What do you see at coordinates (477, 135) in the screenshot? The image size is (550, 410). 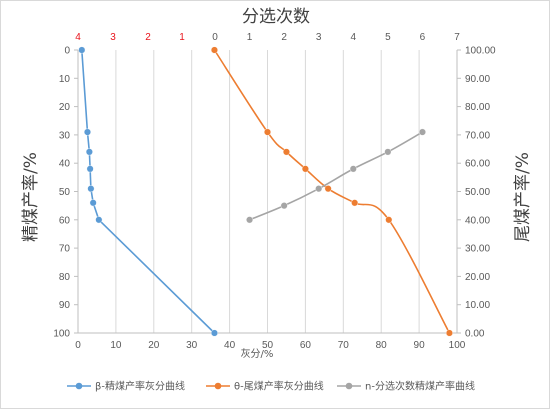 I see `right-tick-label: 70.00` at bounding box center [477, 135].